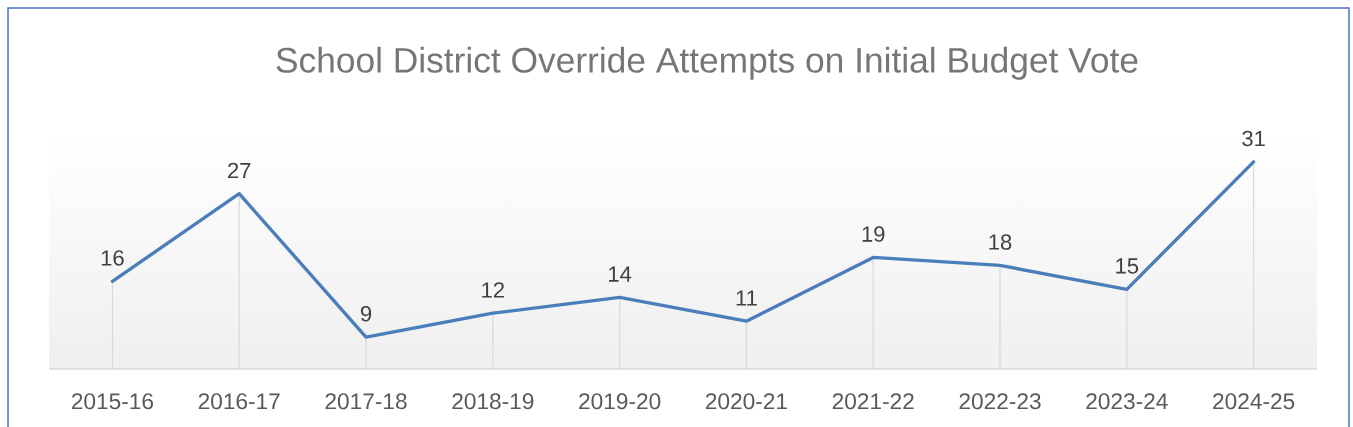  I want to click on x-tick-label: 2015-16, so click(112, 401).